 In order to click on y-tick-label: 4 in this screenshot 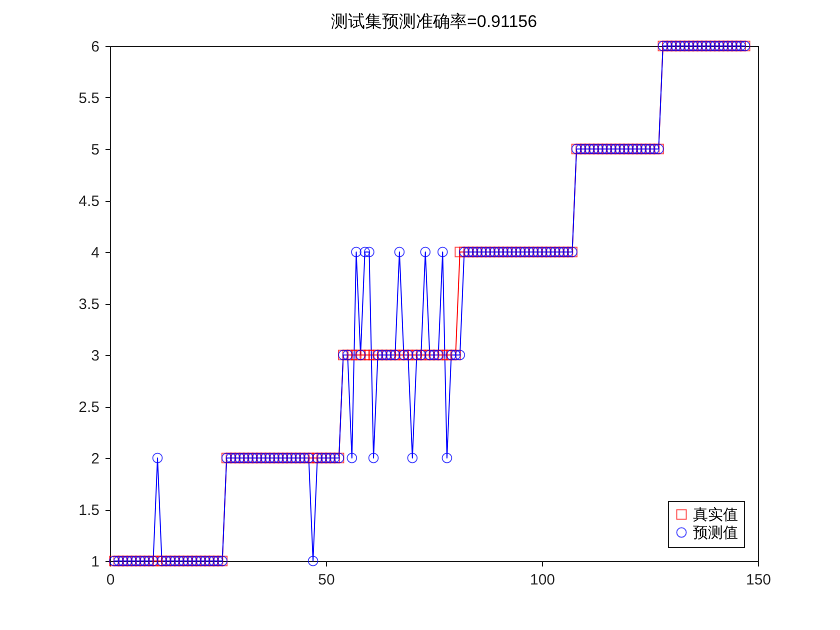, I will do `click(95, 253)`.